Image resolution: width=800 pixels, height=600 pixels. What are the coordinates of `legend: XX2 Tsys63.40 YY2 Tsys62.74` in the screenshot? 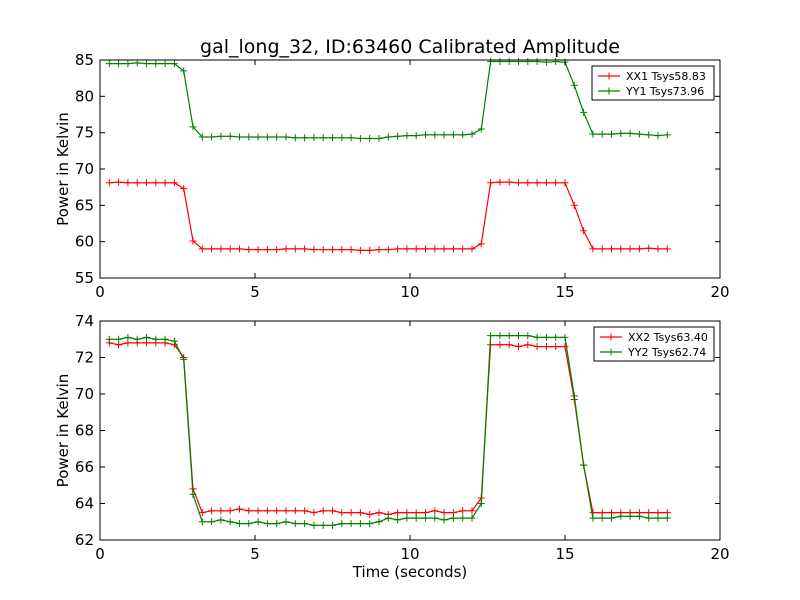 It's located at (654, 344).